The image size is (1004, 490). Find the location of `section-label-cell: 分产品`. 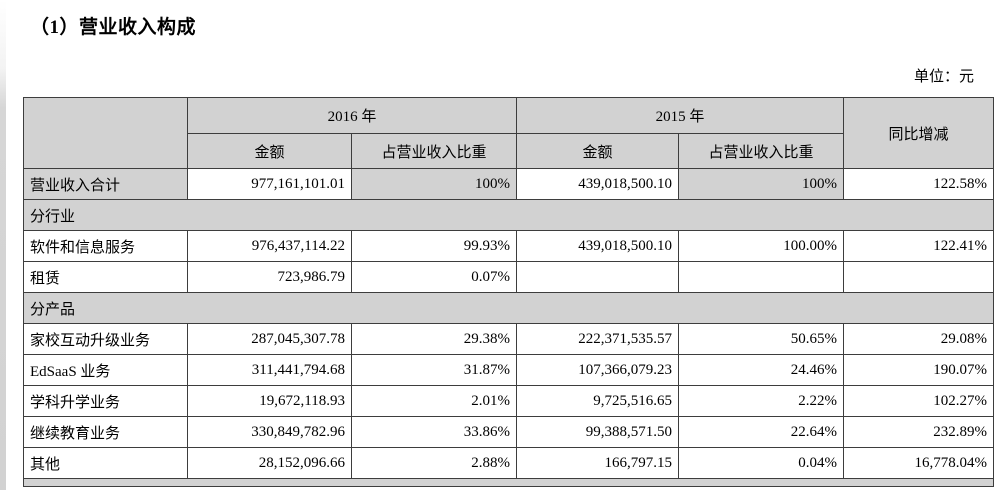

section-label-cell: 分产品 is located at coordinates (508, 308).